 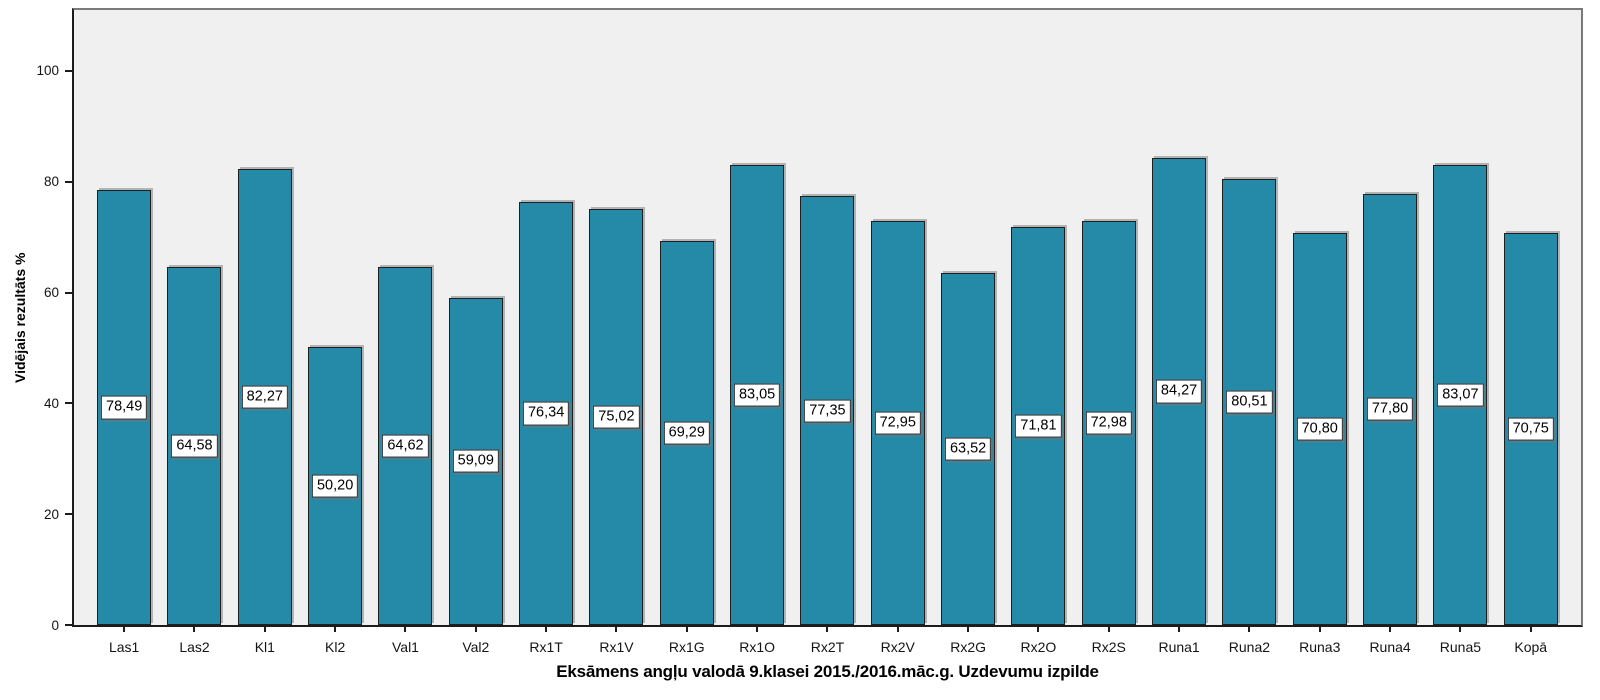 What do you see at coordinates (194, 317) in the screenshot?
I see `bar-slot-las2: 64,58` at bounding box center [194, 317].